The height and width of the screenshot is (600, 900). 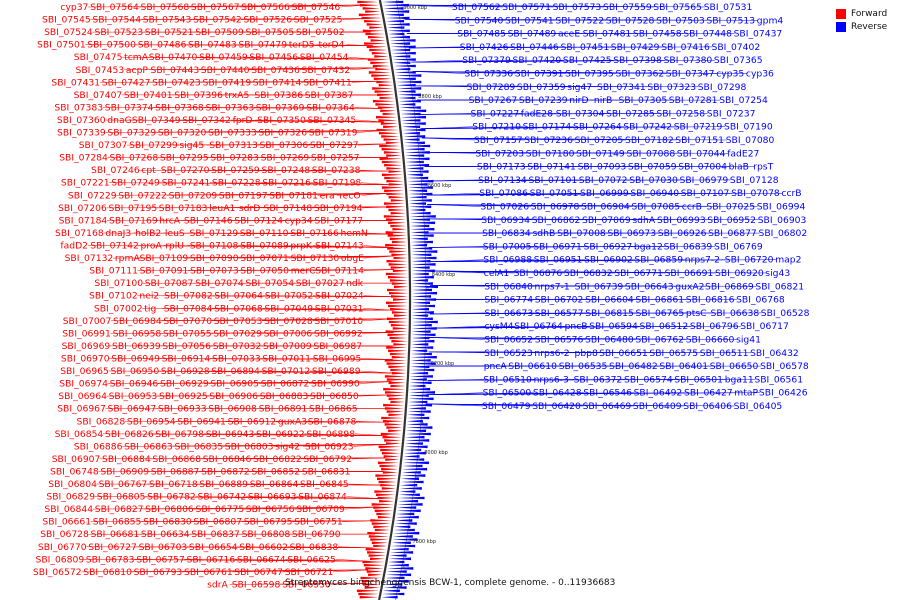 I want to click on reverse-gene-label: SBI_06876, so click(x=538, y=273).